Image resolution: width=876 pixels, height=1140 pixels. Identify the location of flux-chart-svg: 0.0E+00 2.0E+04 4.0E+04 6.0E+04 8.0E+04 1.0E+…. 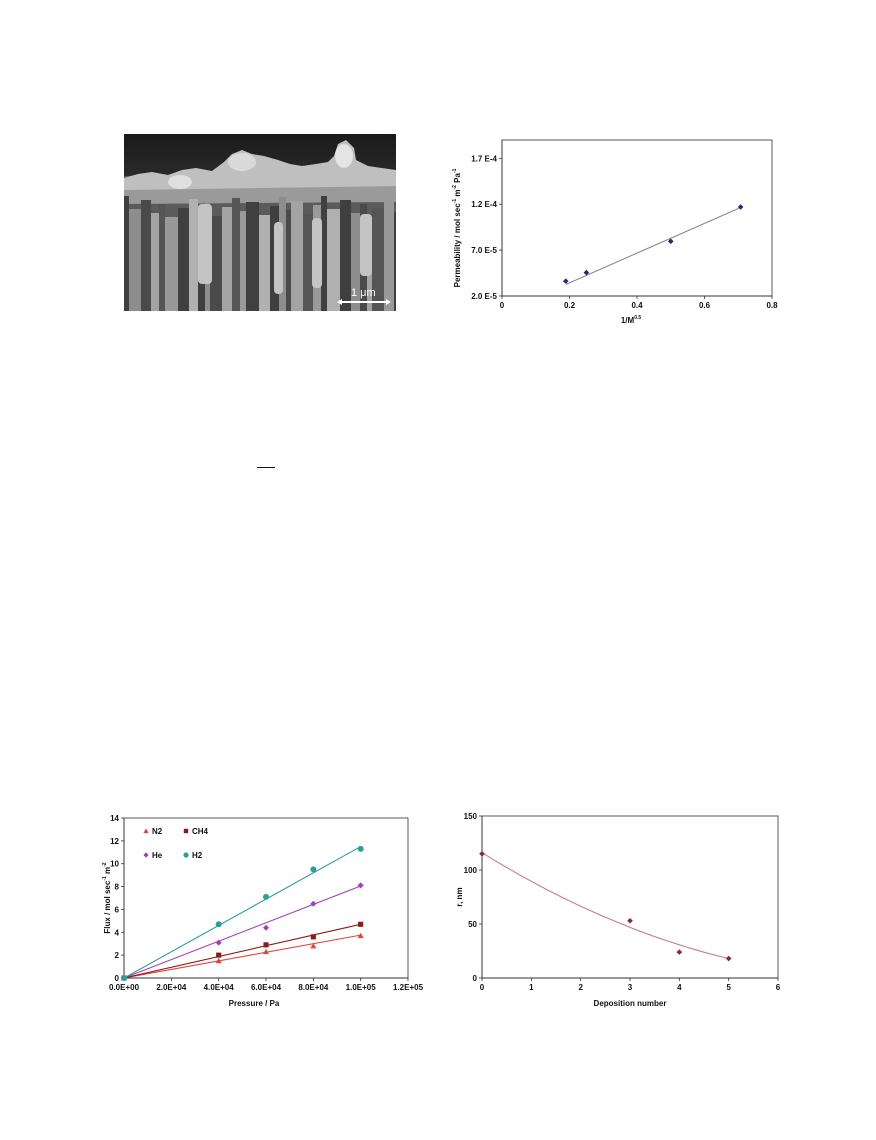
(263, 911).